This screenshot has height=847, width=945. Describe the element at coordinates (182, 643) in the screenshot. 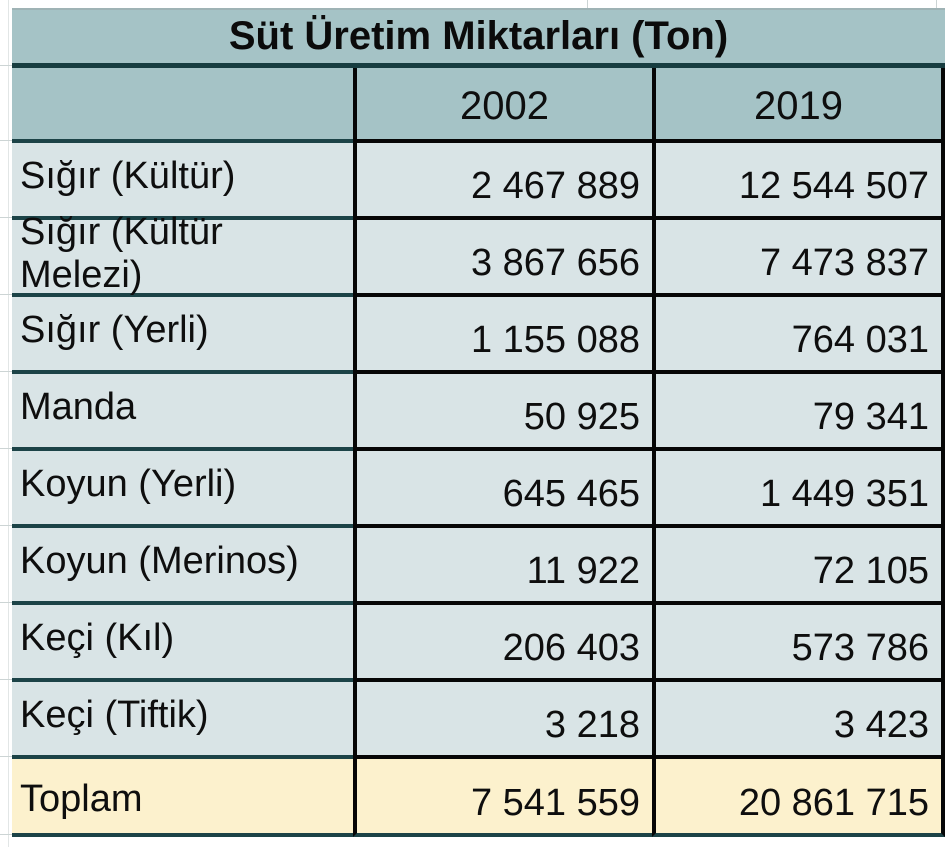

I see `row-label-cell: Keçi (Kıl)` at that location.